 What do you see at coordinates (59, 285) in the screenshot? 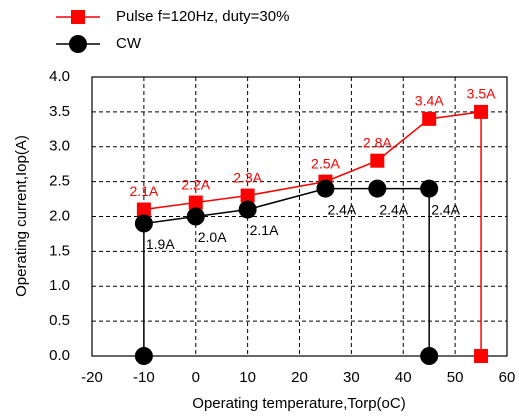
I see `y-tick-label: 1.0` at bounding box center [59, 285].